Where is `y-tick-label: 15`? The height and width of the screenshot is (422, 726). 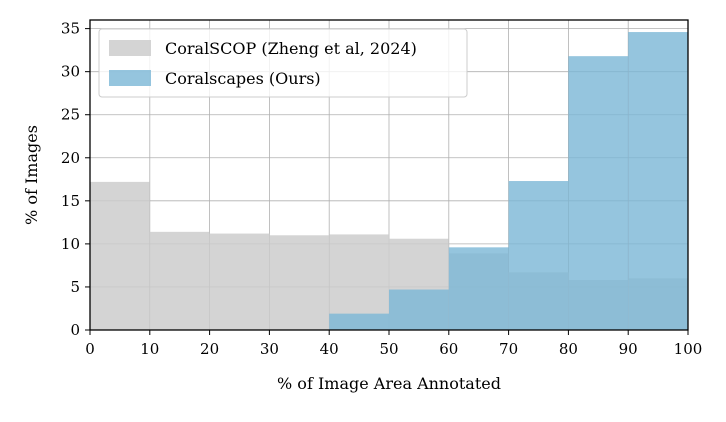
y-tick-label: 15 is located at coordinates (70, 201).